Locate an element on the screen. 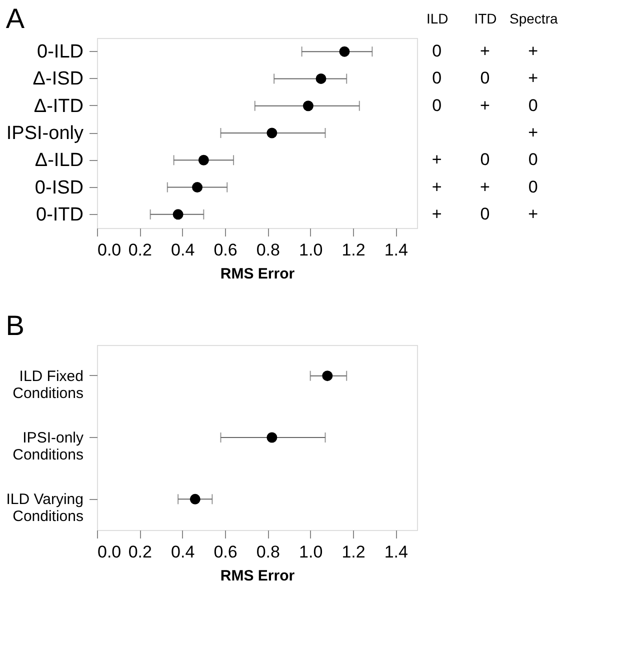 This screenshot has height=650, width=627. y-tick-label: Δ-ITD is located at coordinates (59, 106).